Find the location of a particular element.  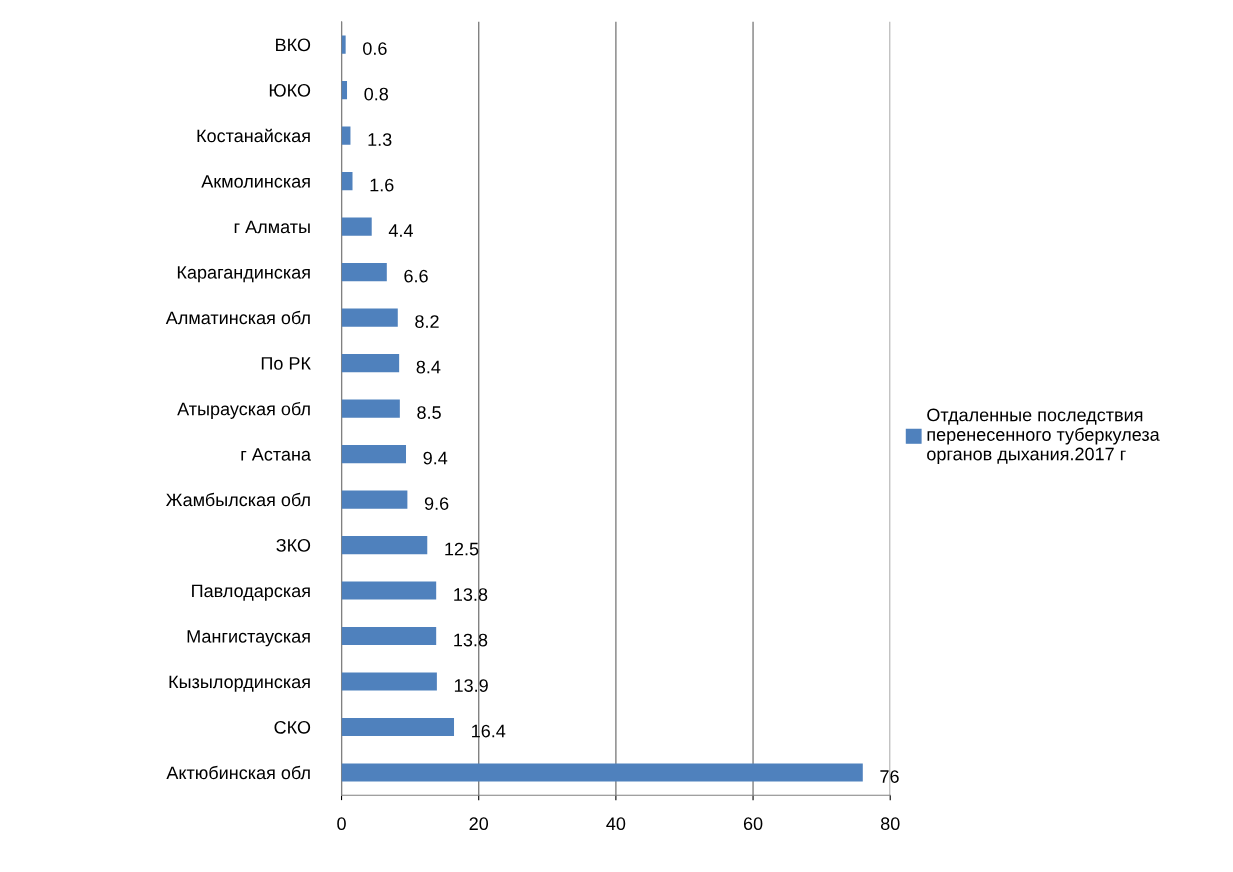

y-tick-label: Павлодарская is located at coordinates (251, 592).